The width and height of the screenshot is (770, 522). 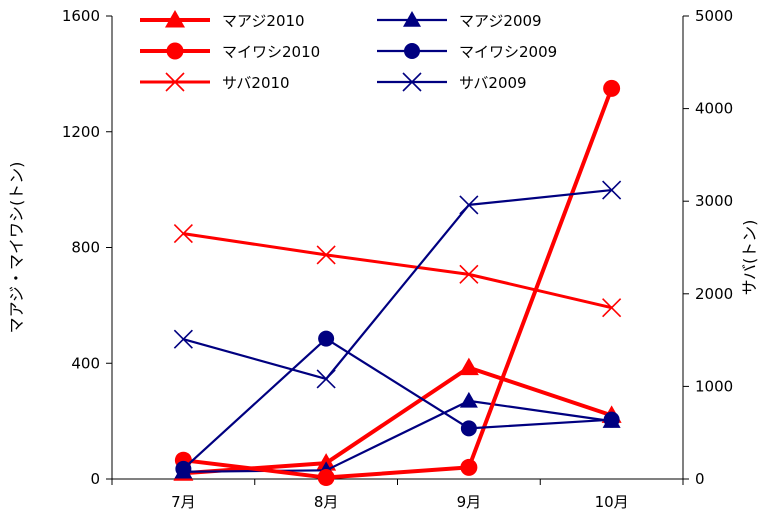 I want to click on right-tick-label: 1000, so click(x=714, y=386).